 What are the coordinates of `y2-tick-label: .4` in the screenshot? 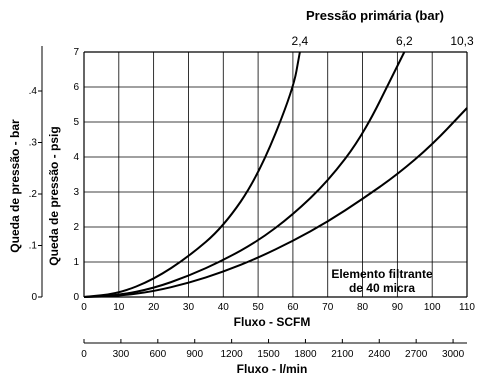 It's located at (33, 91).